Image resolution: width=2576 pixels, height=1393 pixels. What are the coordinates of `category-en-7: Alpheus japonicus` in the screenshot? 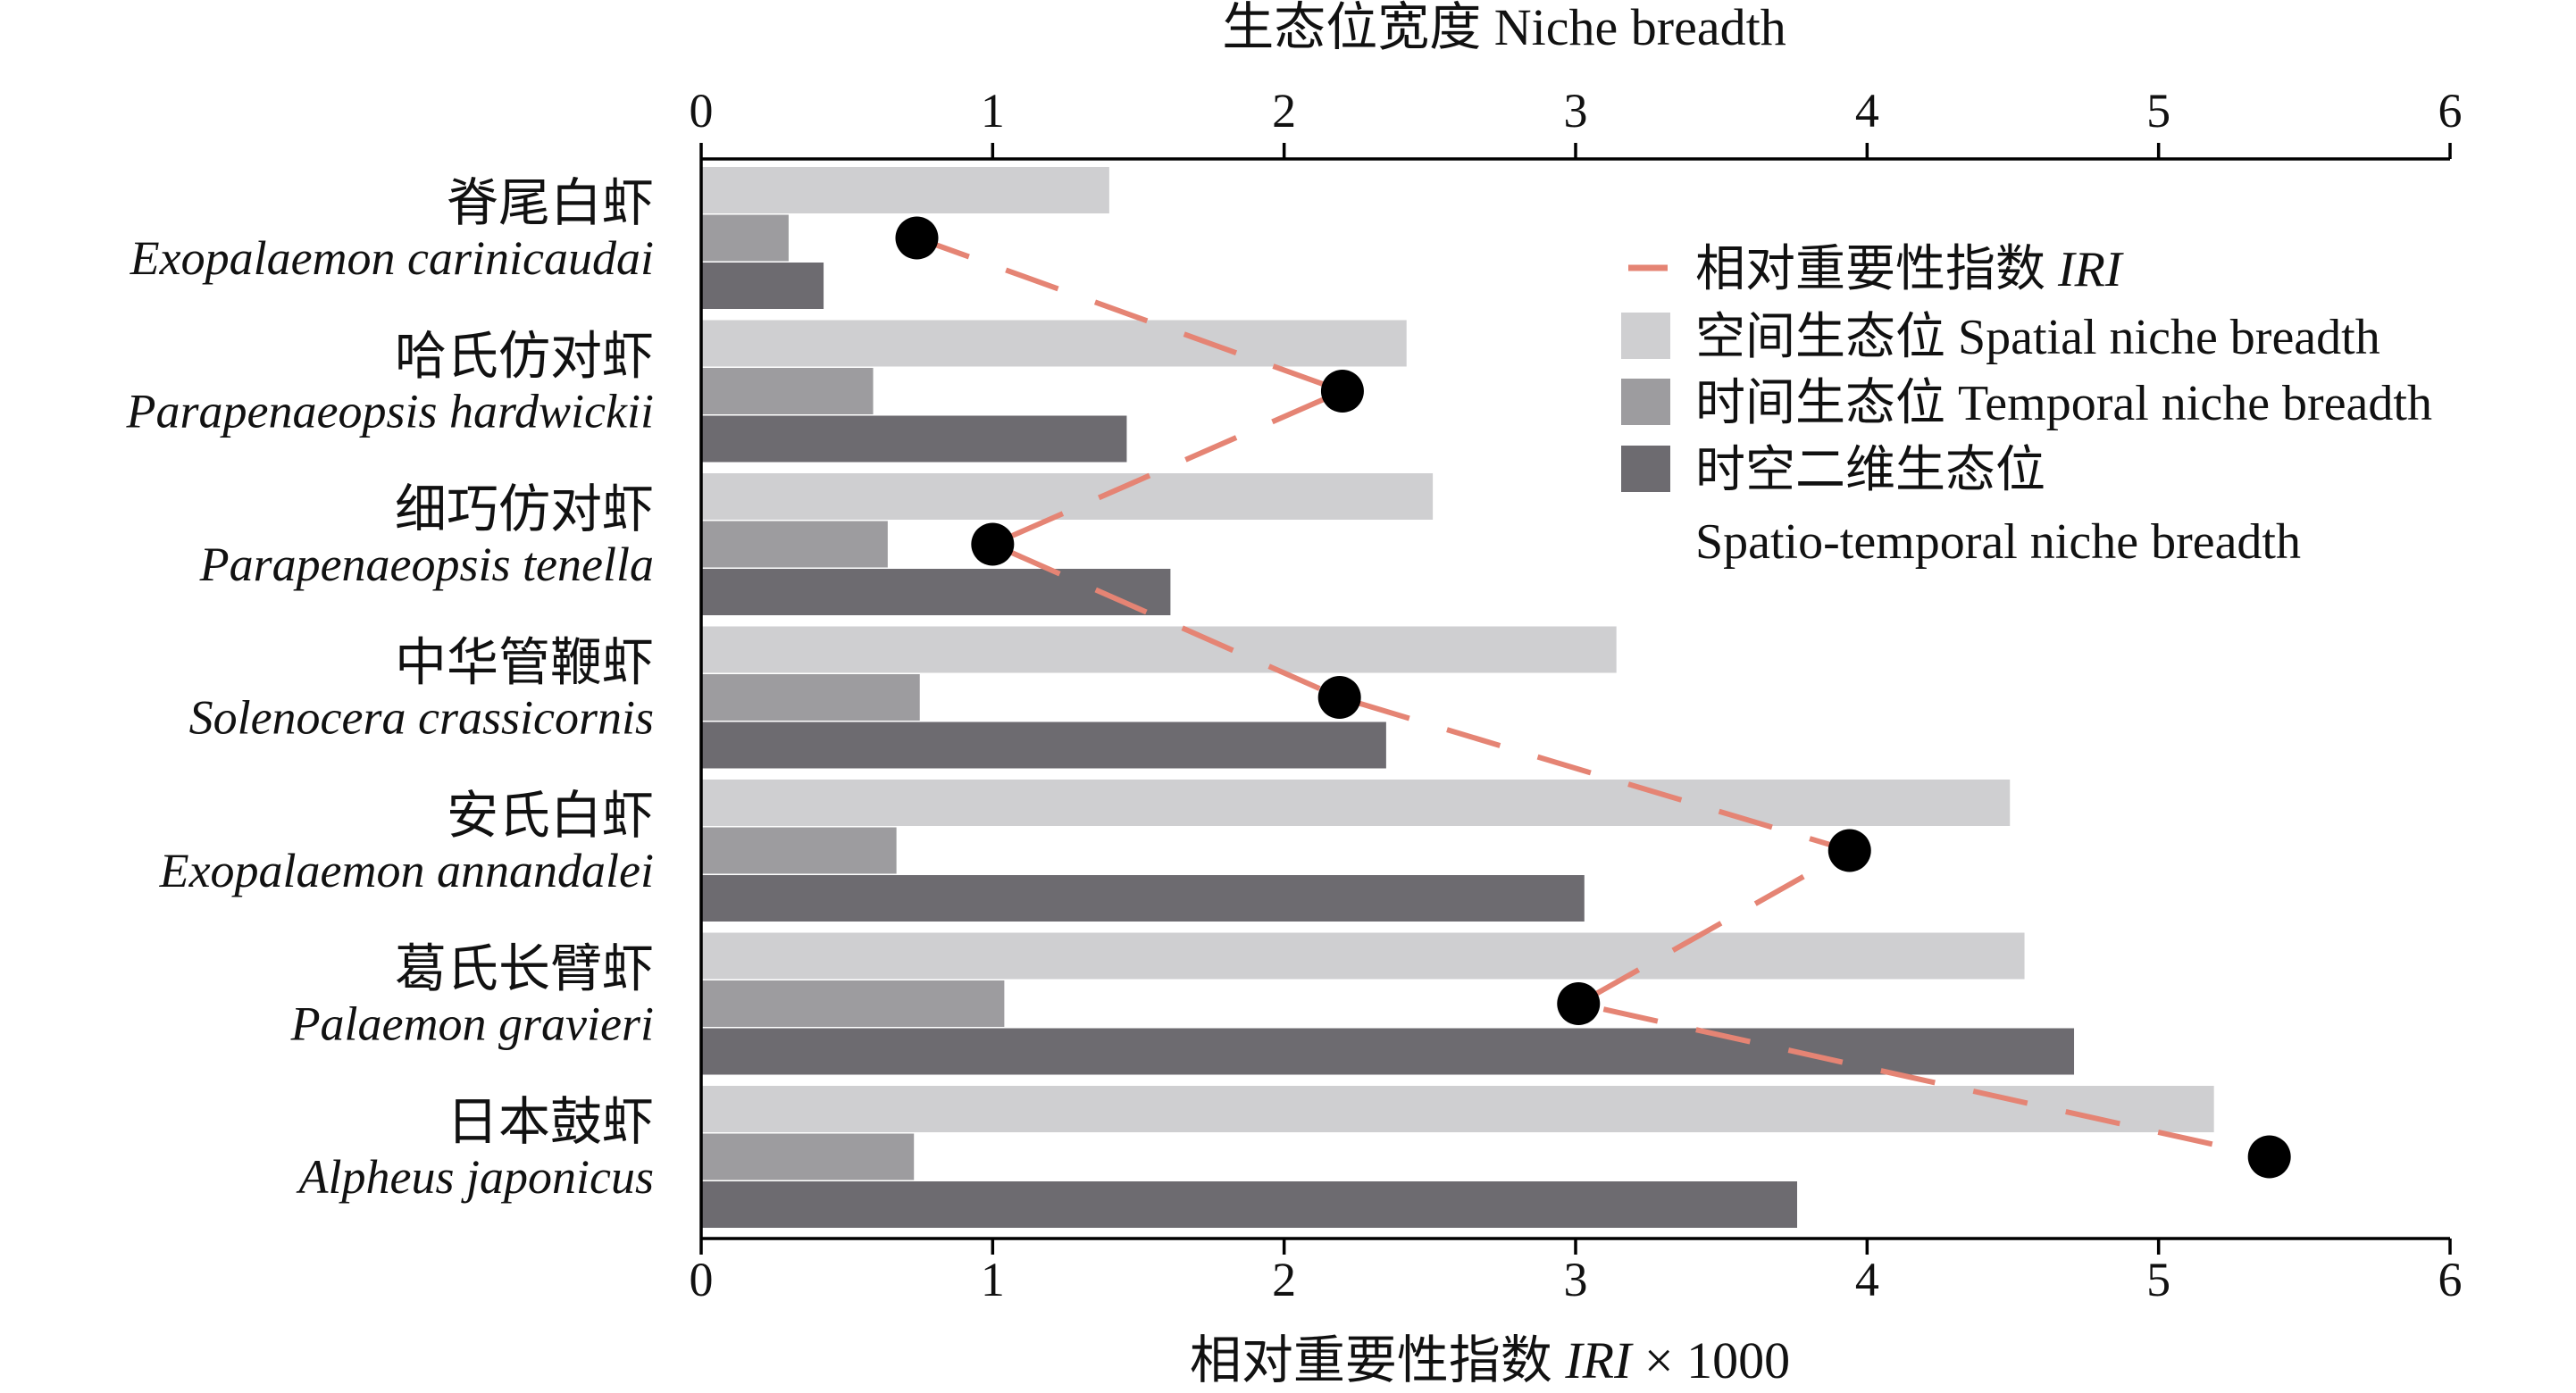 It's located at (476, 1177).